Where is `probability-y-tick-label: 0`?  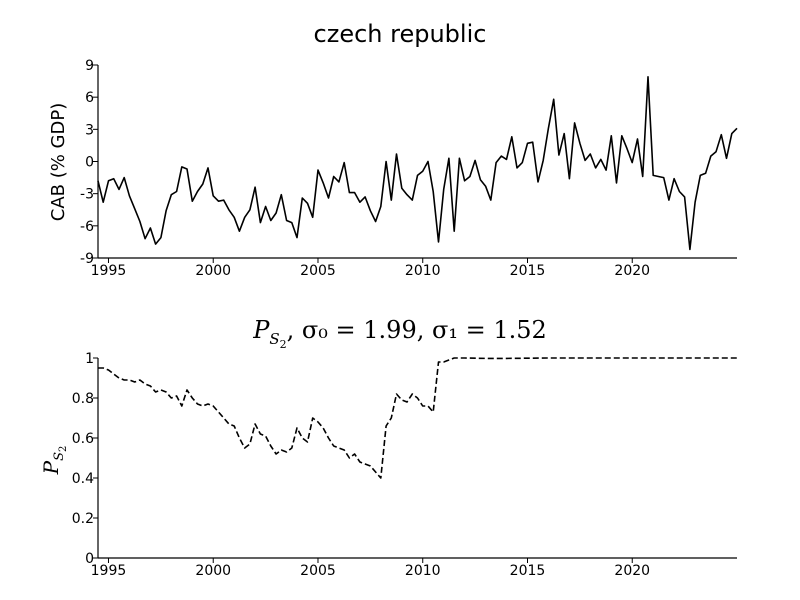
probability-y-tick-label: 0 is located at coordinates (89, 559).